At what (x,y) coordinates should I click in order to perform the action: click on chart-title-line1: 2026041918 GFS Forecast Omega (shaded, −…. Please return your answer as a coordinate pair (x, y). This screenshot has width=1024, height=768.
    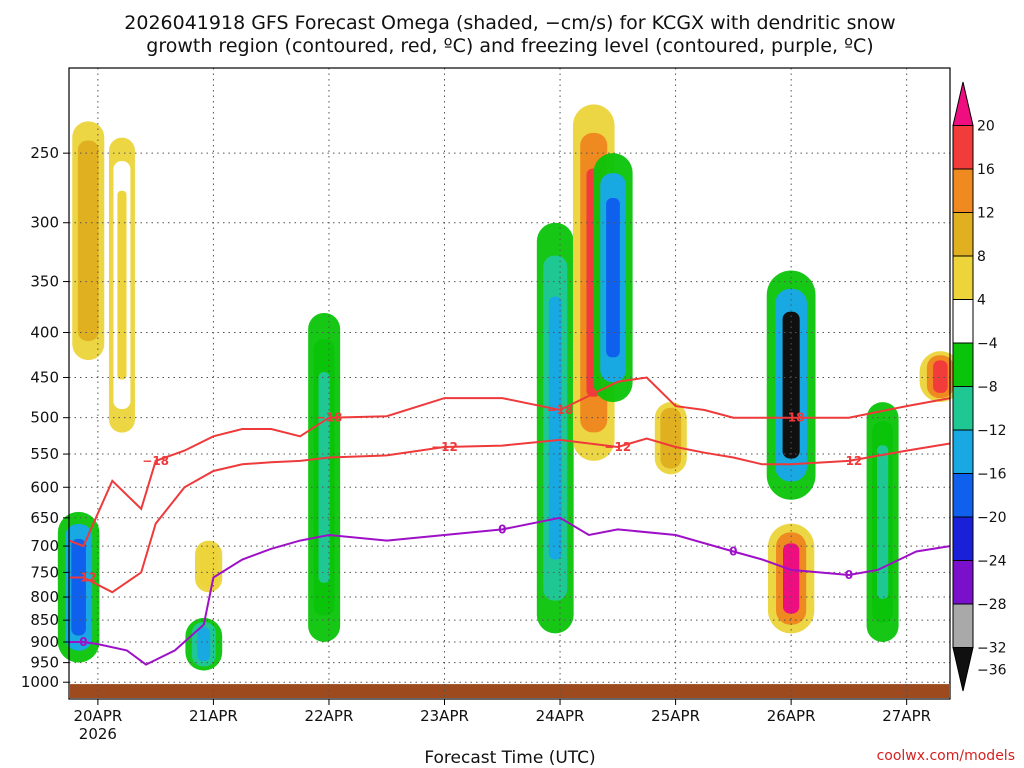
    Looking at the image, I should click on (509, 23).